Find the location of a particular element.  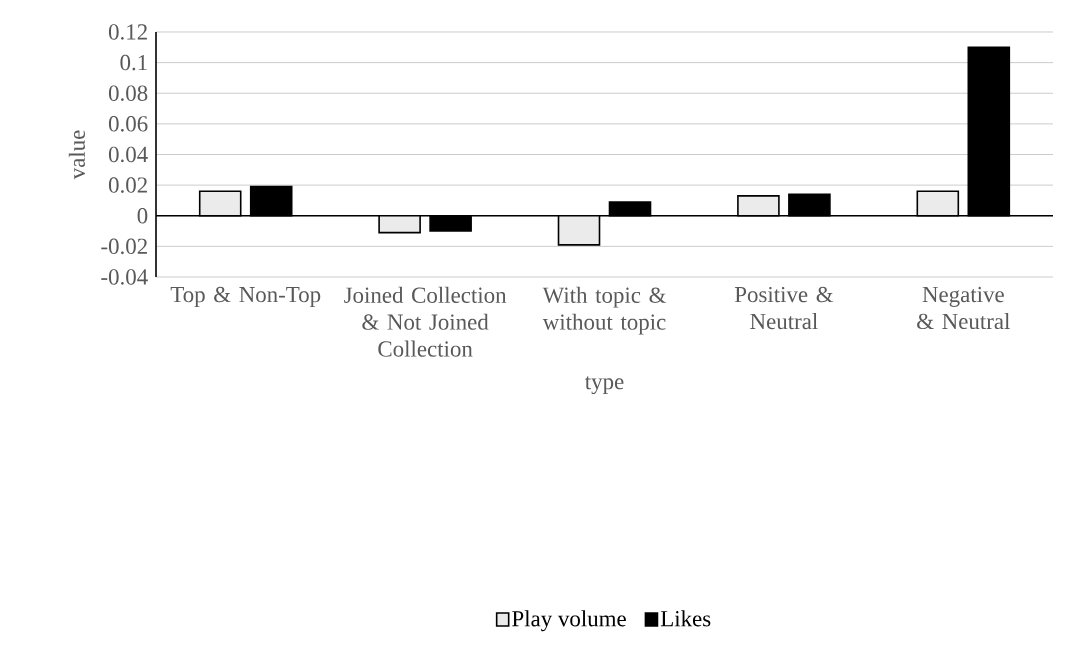

y-tick-label: -0.04 is located at coordinates (124, 277).